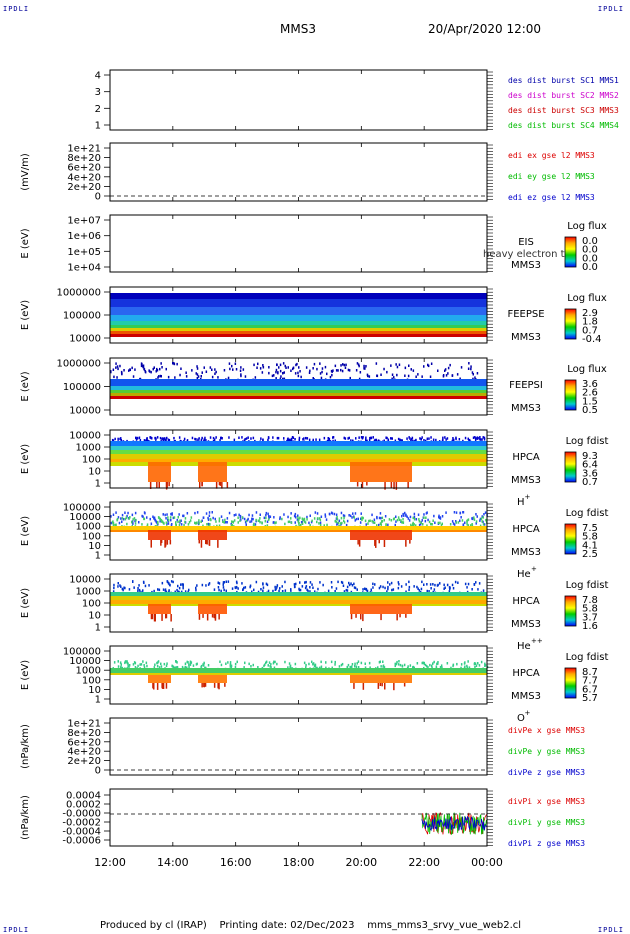 Image resolution: width=630 pixels, height=934 pixels. What do you see at coordinates (298, 388) in the screenshot?
I see `heatmap-band` at bounding box center [298, 388].